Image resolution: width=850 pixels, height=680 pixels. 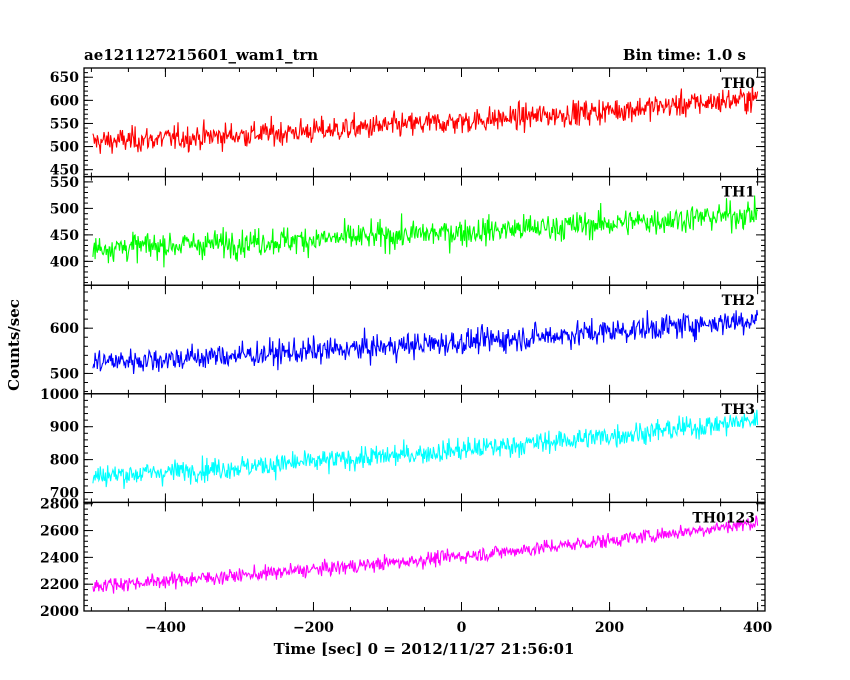 I want to click on y-tick-label: 400, so click(x=64, y=262).